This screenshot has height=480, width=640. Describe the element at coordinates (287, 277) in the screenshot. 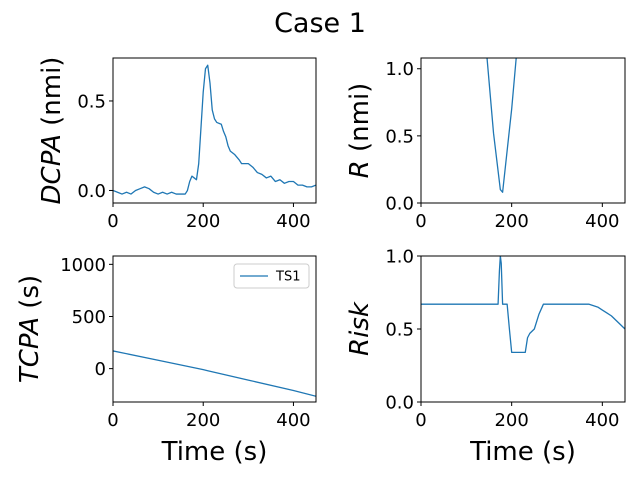

I see `legend-label: TS1` at that location.